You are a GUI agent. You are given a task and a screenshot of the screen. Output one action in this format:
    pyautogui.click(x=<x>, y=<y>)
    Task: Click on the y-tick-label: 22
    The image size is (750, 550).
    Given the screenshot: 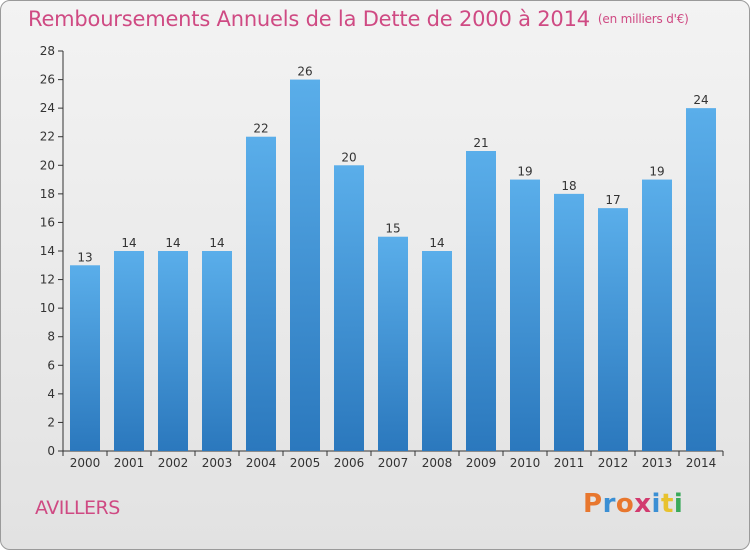 What is the action you would take?
    pyautogui.click(x=47, y=137)
    